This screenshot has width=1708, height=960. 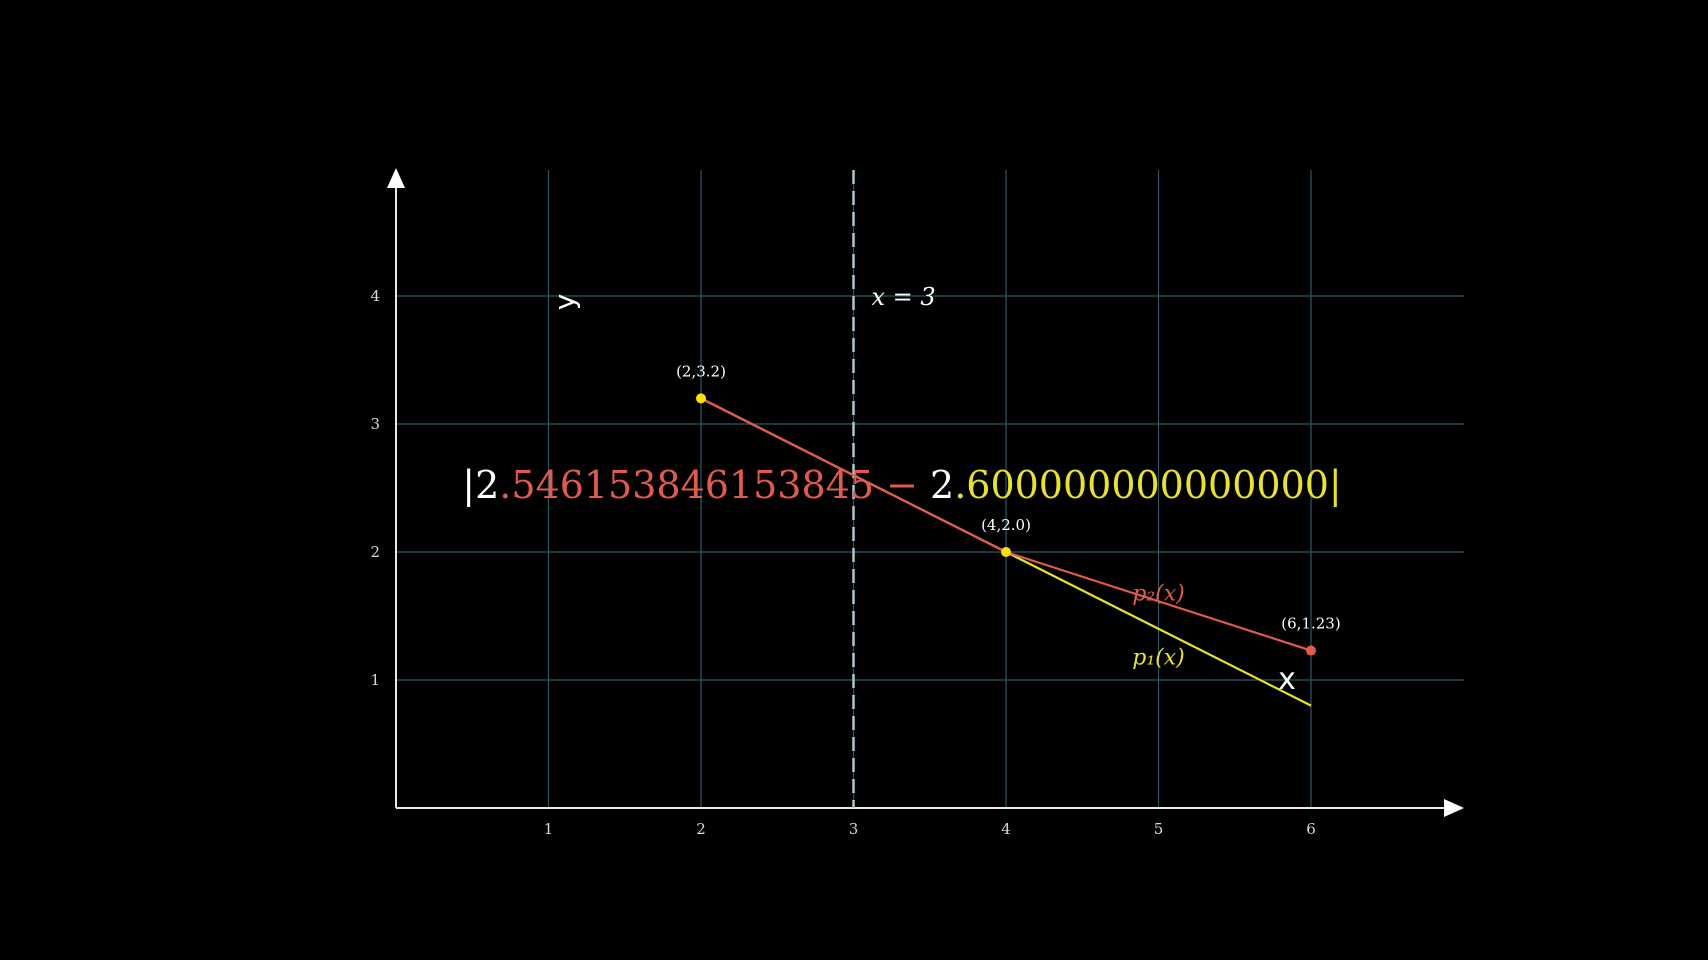 I want to click on x-tick-label-6: 6, so click(x=1311, y=829).